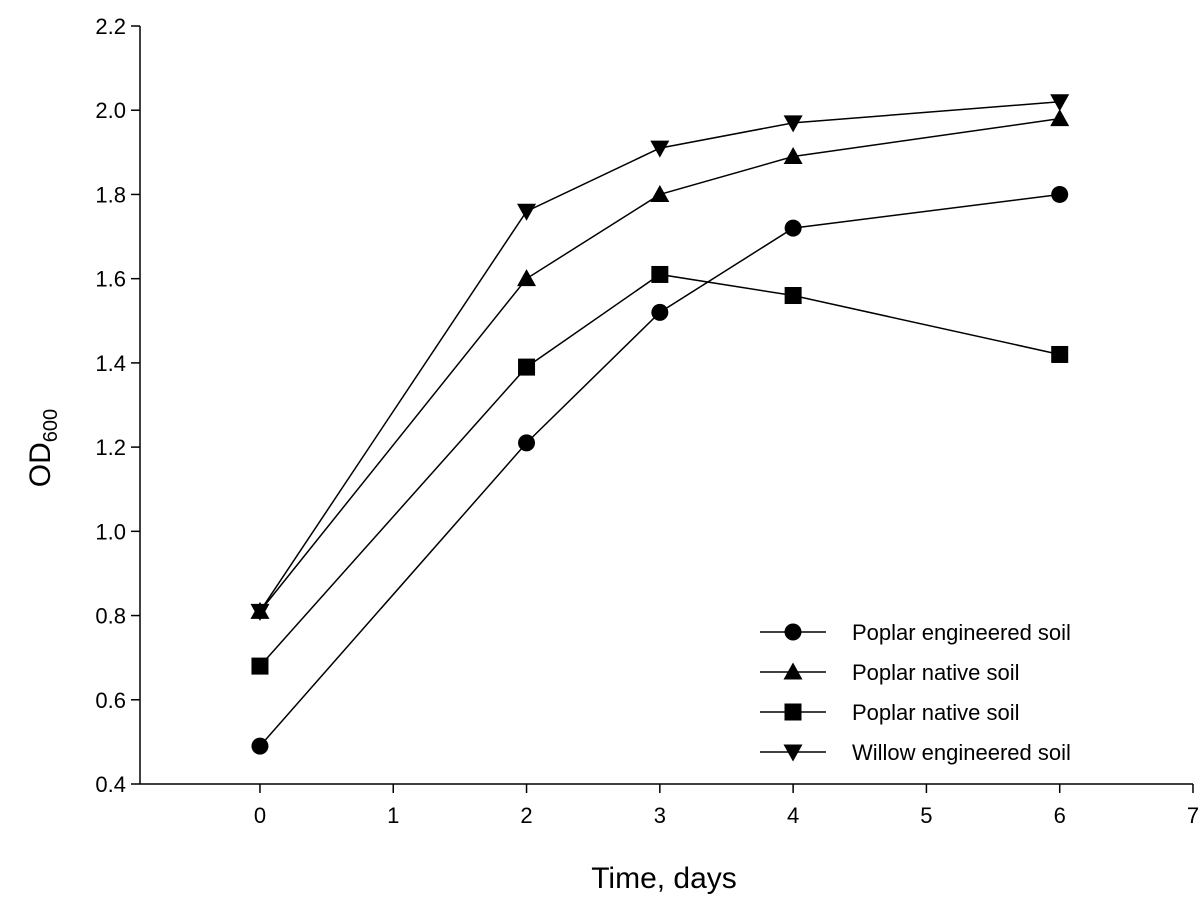 This screenshot has width=1198, height=908. Describe the element at coordinates (1060, 815) in the screenshot. I see `x-tick-label: 6` at that location.